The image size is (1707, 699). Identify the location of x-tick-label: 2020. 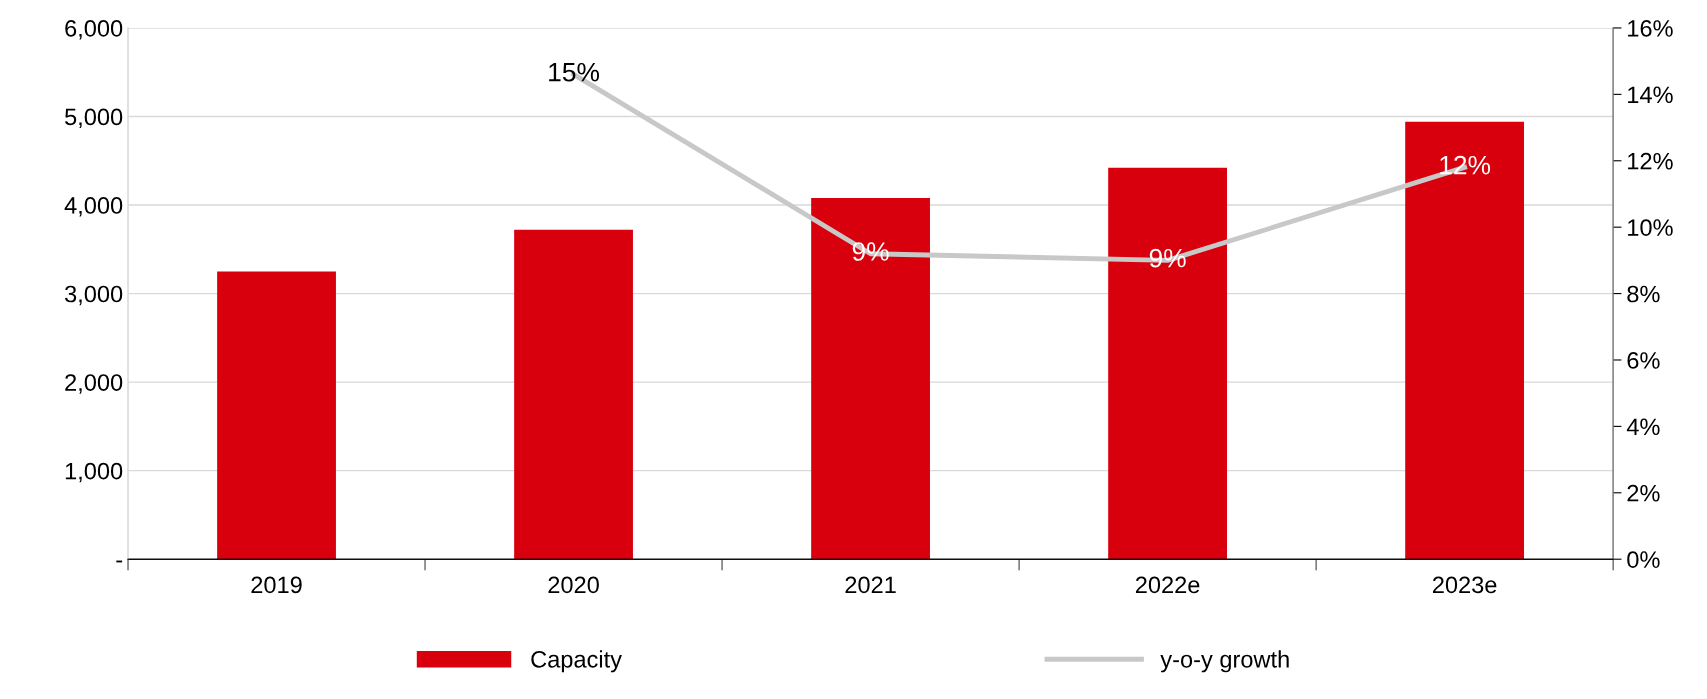
(573, 585).